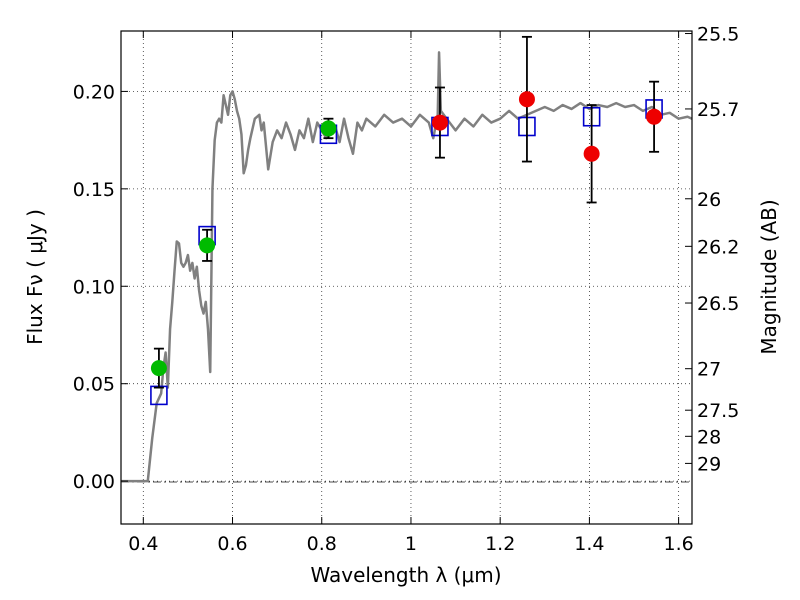 The image size is (800, 600). Describe the element at coordinates (94, 92) in the screenshot. I see `y-tick-label: 0.20` at that location.